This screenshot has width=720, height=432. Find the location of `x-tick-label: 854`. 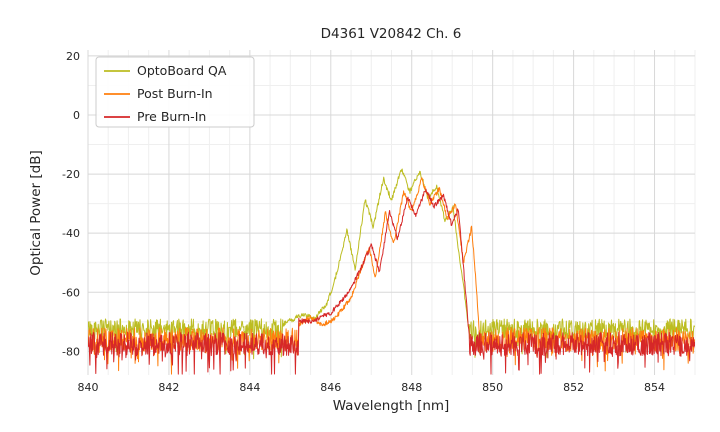

x-tick-label: 854 is located at coordinates (654, 387).